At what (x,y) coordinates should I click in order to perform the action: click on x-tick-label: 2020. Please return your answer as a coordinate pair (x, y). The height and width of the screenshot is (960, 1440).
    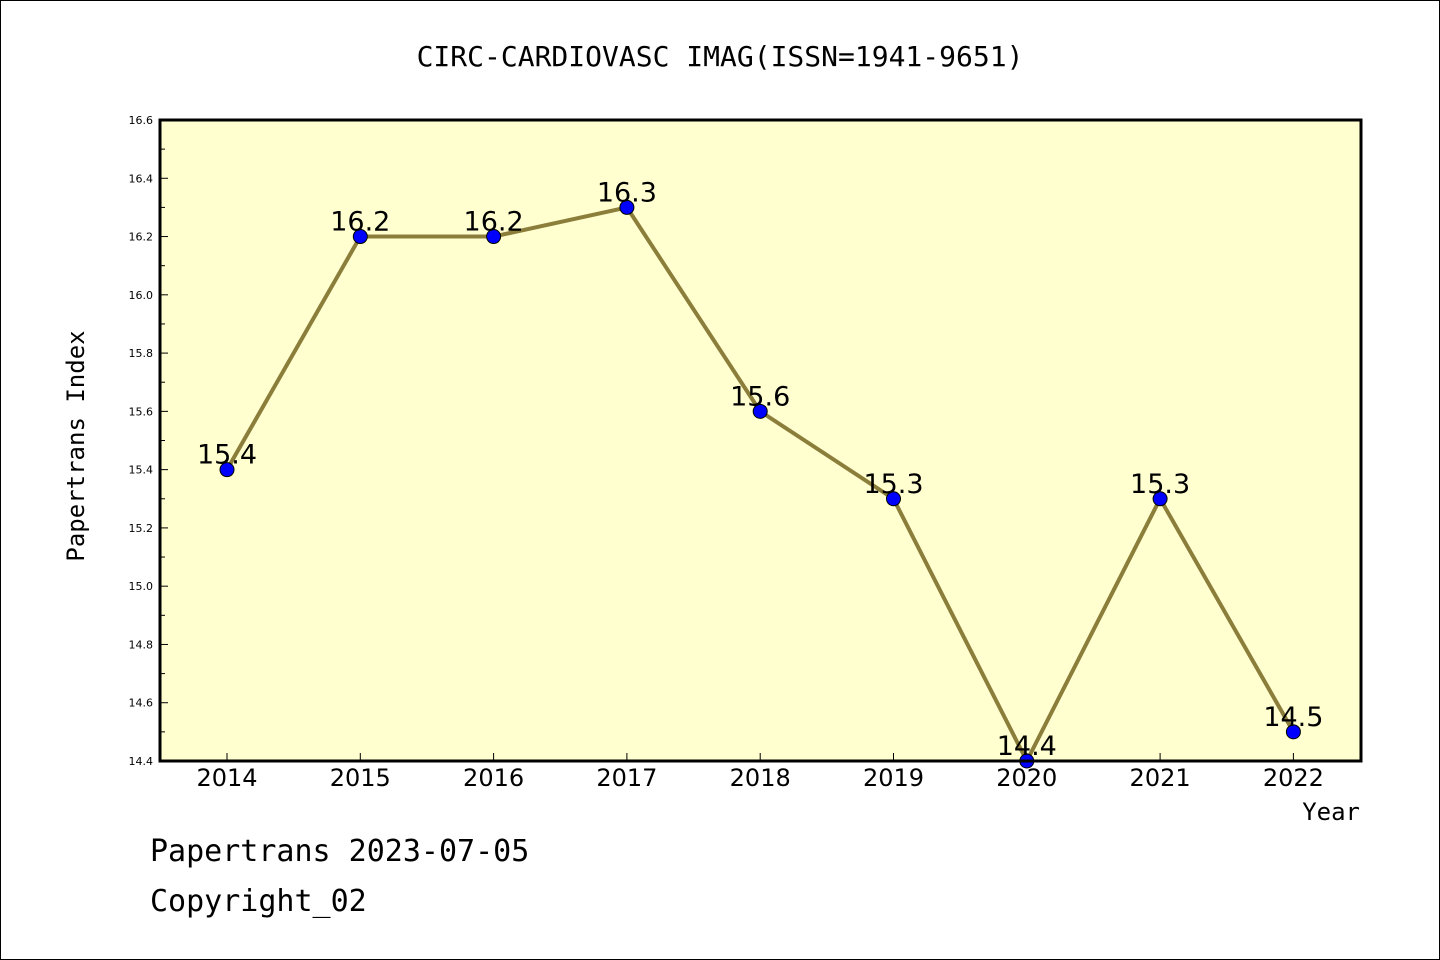
    Looking at the image, I should click on (1026, 778).